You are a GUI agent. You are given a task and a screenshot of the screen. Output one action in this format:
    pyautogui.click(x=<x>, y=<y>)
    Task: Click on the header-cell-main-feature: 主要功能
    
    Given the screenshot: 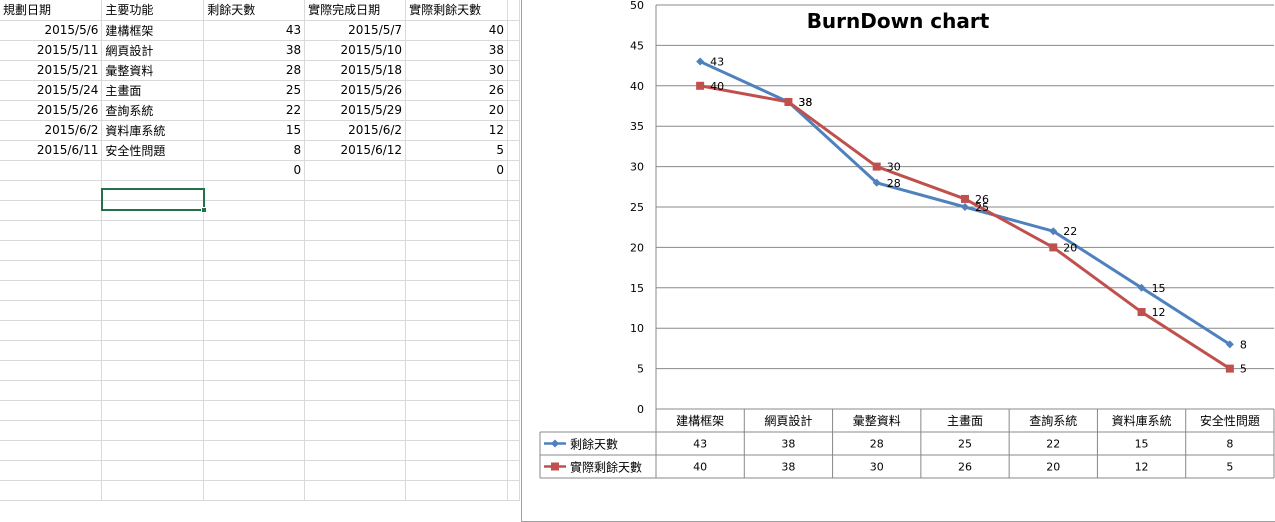 What is the action you would take?
    pyautogui.click(x=153, y=10)
    